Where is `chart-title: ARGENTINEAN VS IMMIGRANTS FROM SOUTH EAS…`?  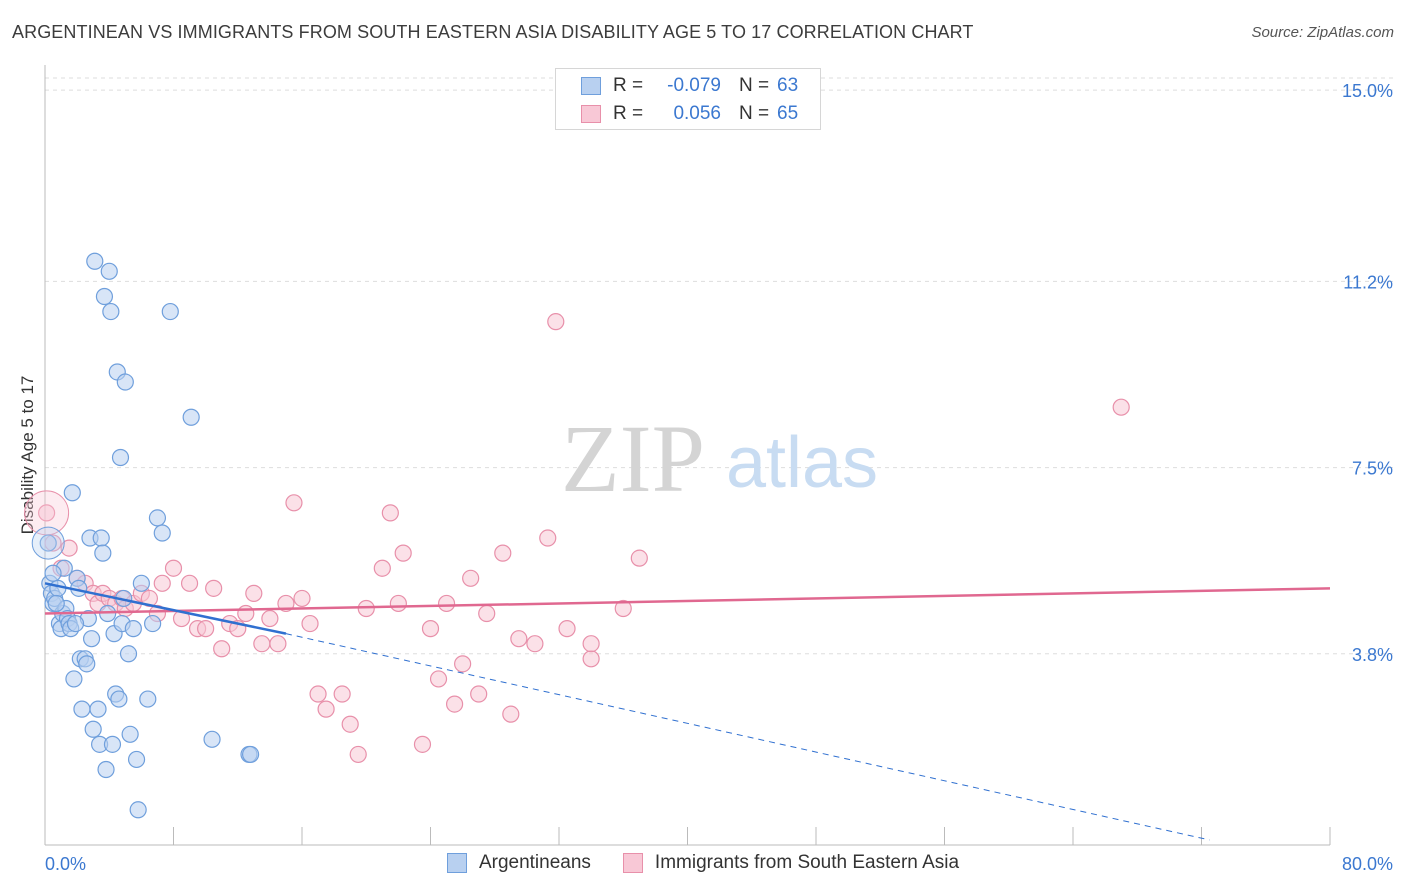 chart-title: ARGENTINEAN VS IMMIGRANTS FROM SOUTH EAS… is located at coordinates (493, 32).